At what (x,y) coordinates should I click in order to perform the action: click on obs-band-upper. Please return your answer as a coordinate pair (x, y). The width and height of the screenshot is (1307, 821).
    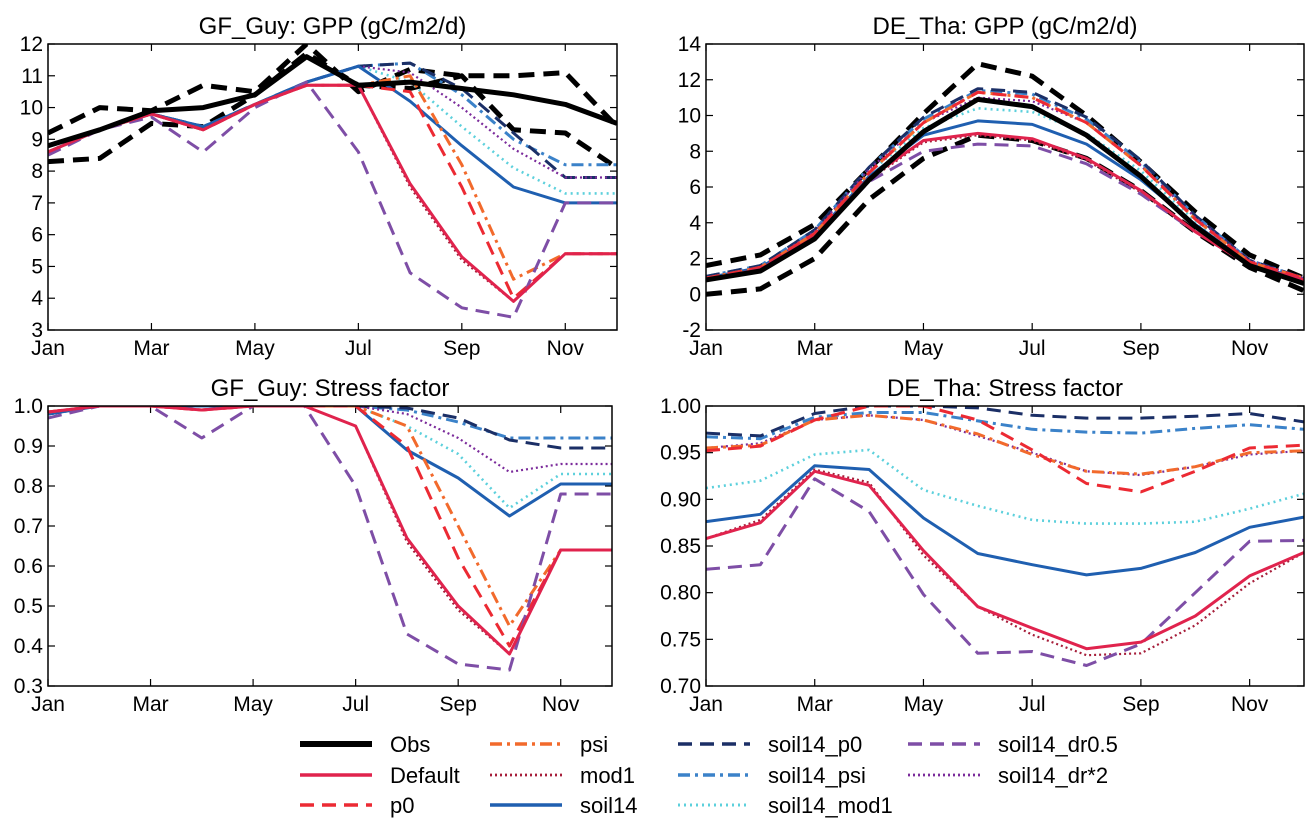
    Looking at the image, I should click on (332, 90).